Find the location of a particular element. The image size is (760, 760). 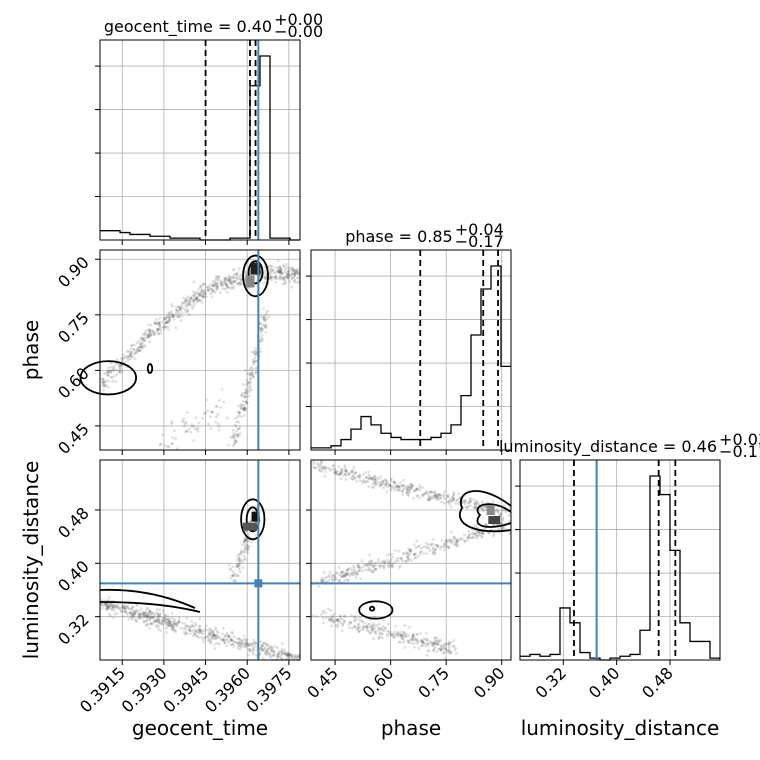

x-axis-label: geocent_time is located at coordinates (200, 728).